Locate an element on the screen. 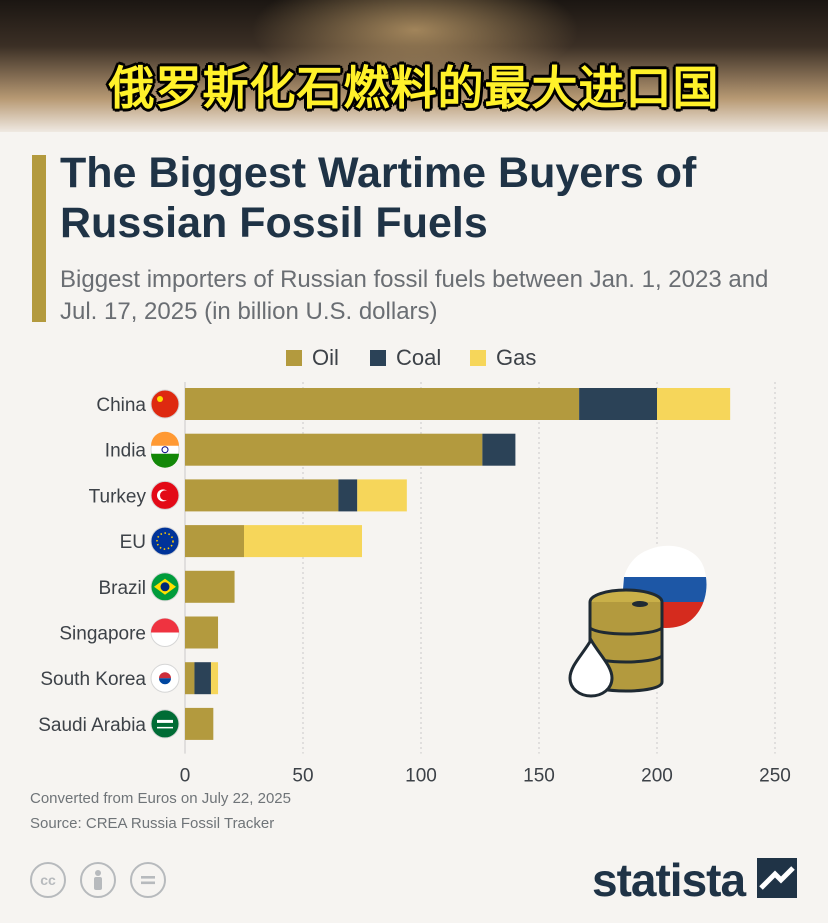 The image size is (828, 923). saudi-arabia-flag-icon is located at coordinates (165, 724).